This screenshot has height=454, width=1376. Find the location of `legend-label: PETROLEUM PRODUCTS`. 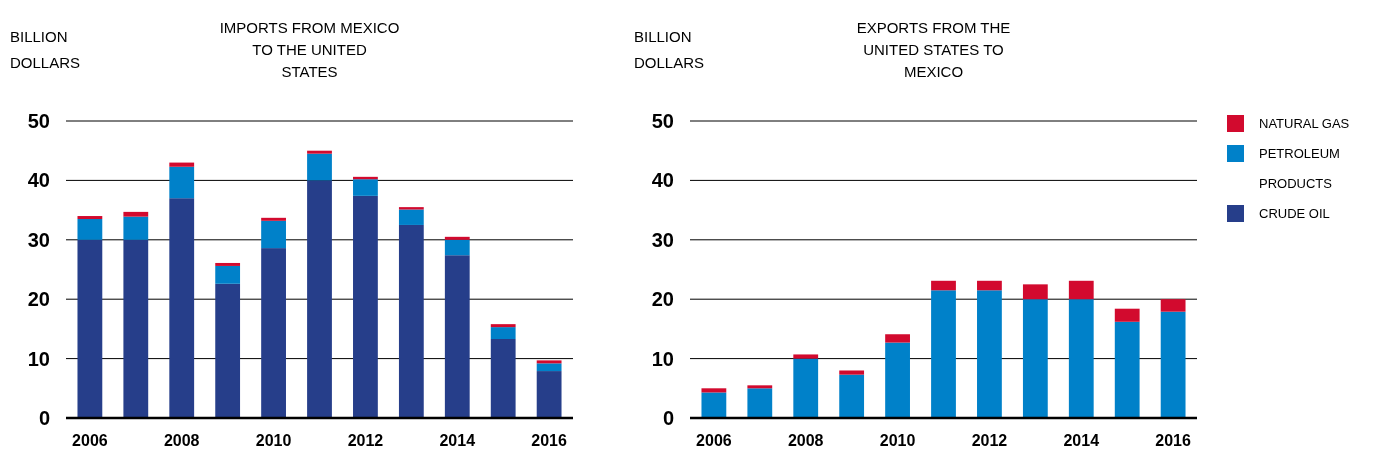

legend-label: PETROLEUM PRODUCTS is located at coordinates (1299, 168).